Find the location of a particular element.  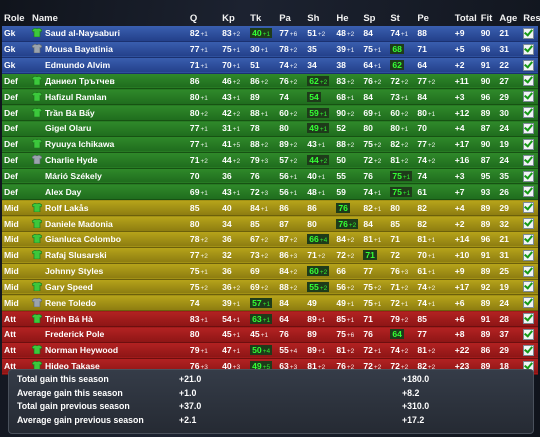

player-name-cell: Rene Toledo is located at coordinates (109, 303).